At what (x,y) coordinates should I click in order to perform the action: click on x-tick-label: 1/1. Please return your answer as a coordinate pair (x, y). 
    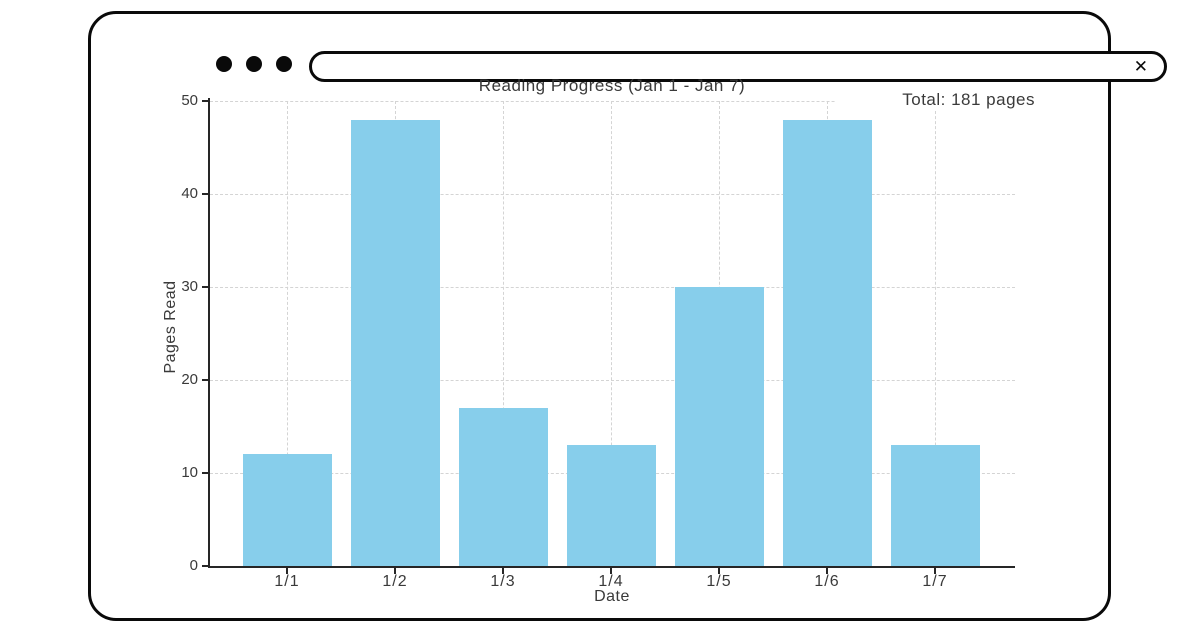
    Looking at the image, I should click on (287, 581).